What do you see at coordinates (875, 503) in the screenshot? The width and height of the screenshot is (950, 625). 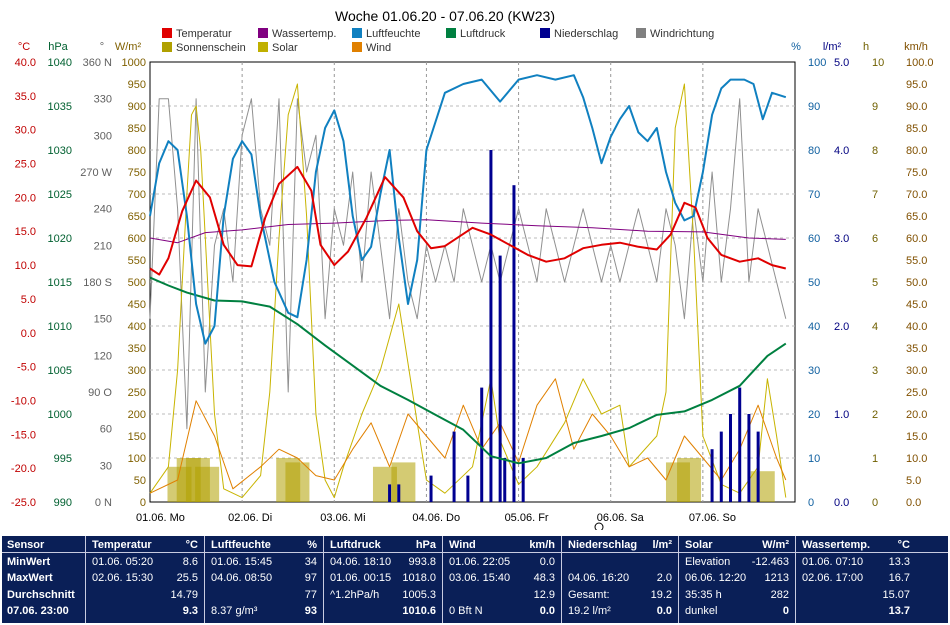 I see `axis-tick-sunshine: 0` at bounding box center [875, 503].